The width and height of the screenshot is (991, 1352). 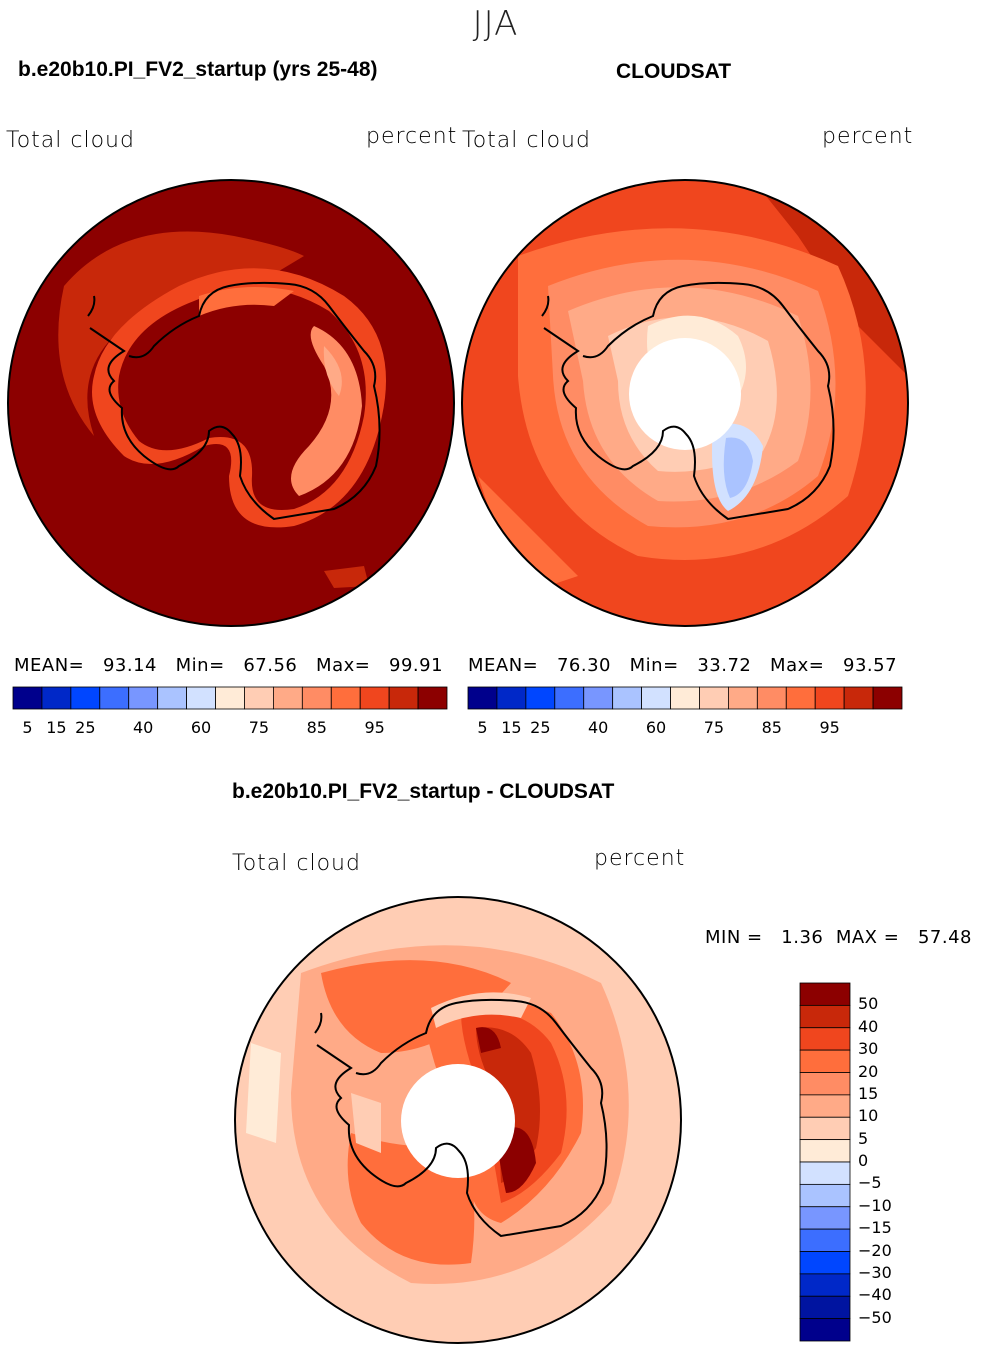 What do you see at coordinates (526, 140) in the screenshot?
I see `panel2-variable-label: Total cloud` at bounding box center [526, 140].